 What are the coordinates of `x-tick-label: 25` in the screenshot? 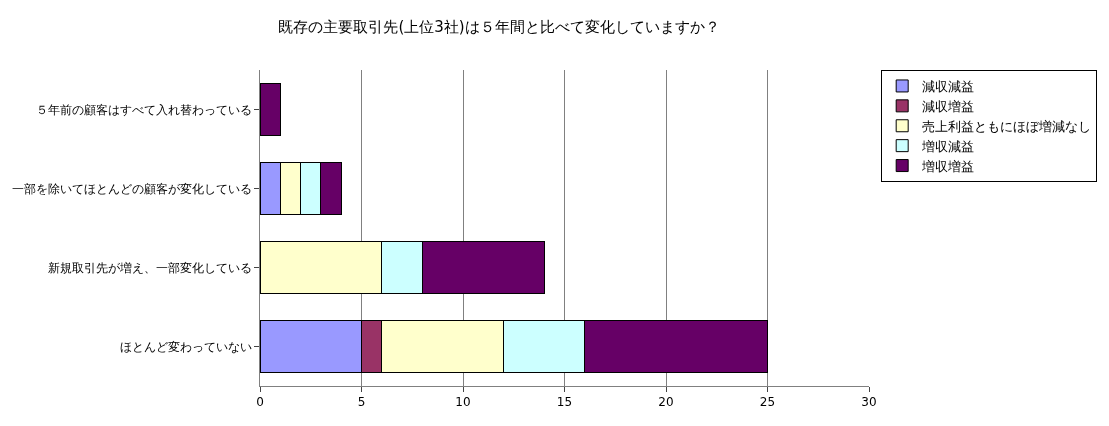 It's located at (767, 402).